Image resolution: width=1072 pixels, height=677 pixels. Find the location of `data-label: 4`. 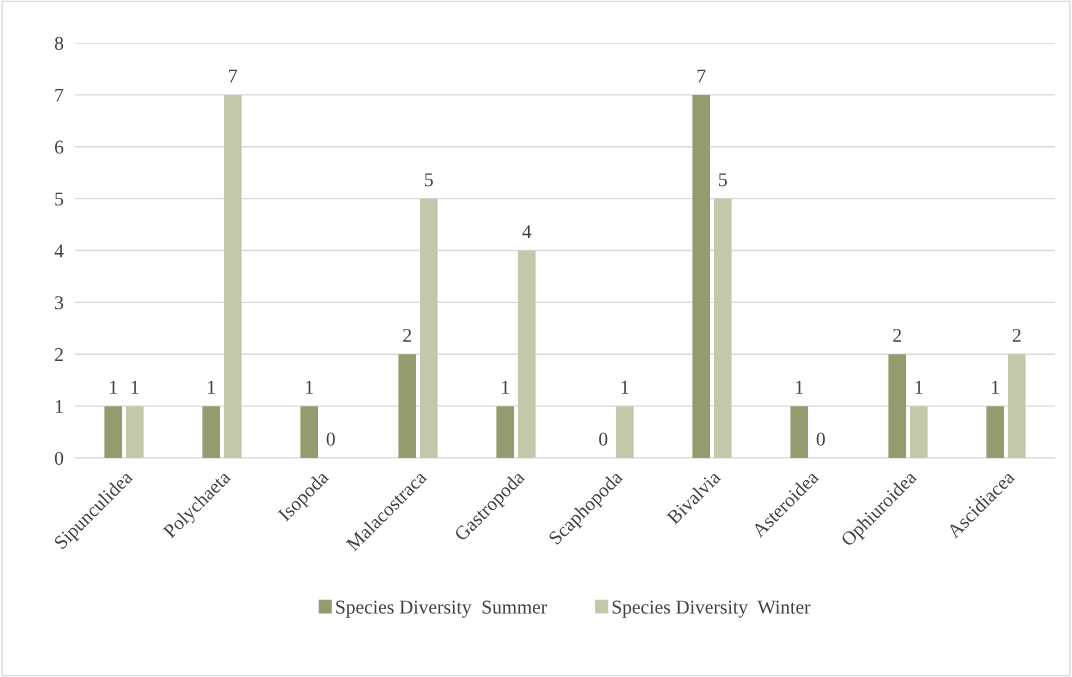

data-label: 4 is located at coordinates (527, 232).